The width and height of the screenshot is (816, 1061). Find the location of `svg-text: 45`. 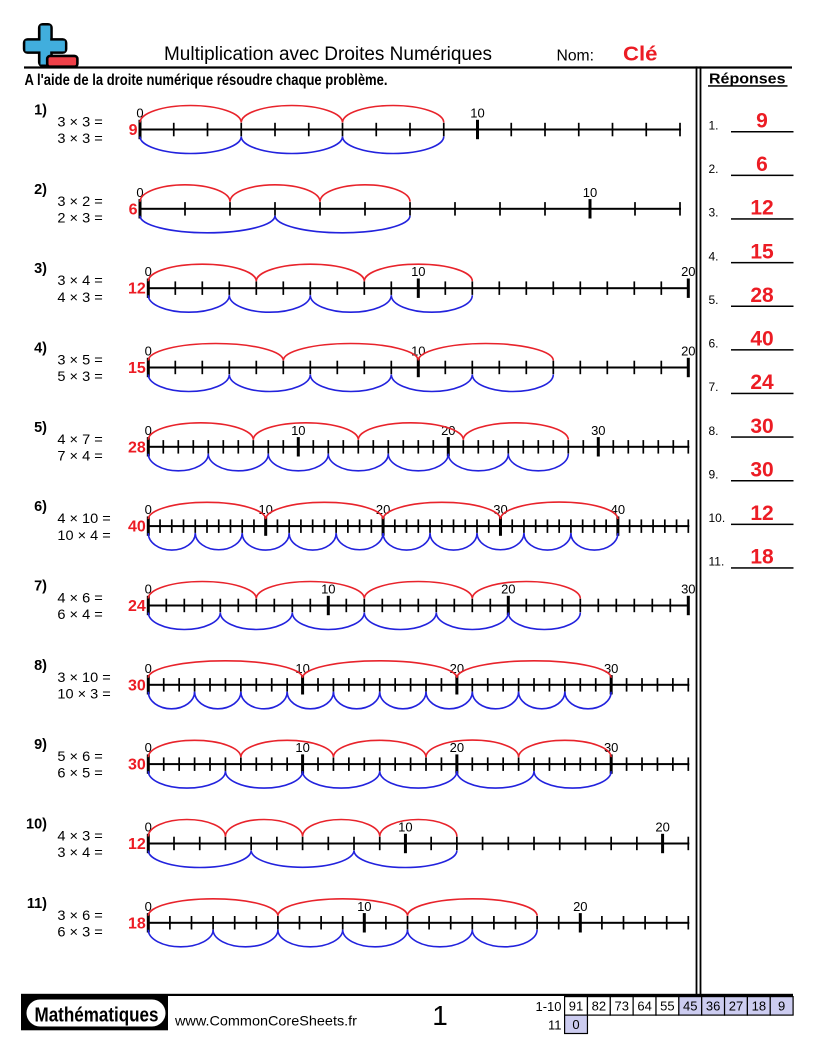

svg-text: 45 is located at coordinates (690, 1005).